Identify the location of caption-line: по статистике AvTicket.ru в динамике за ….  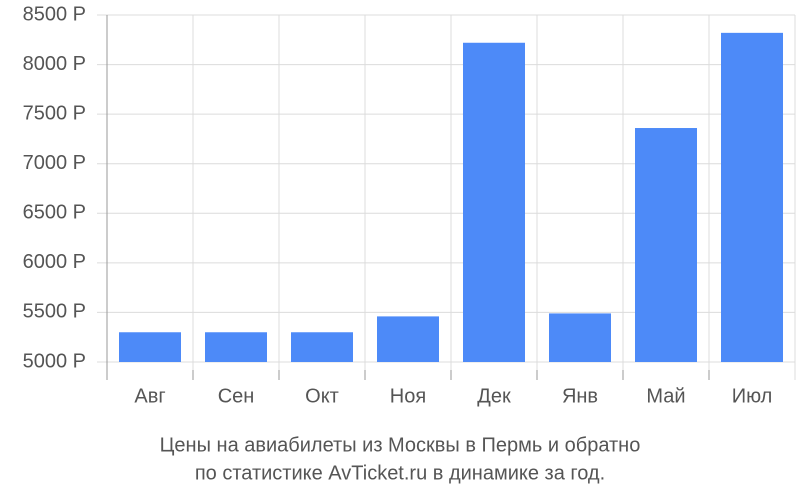
(400, 473).